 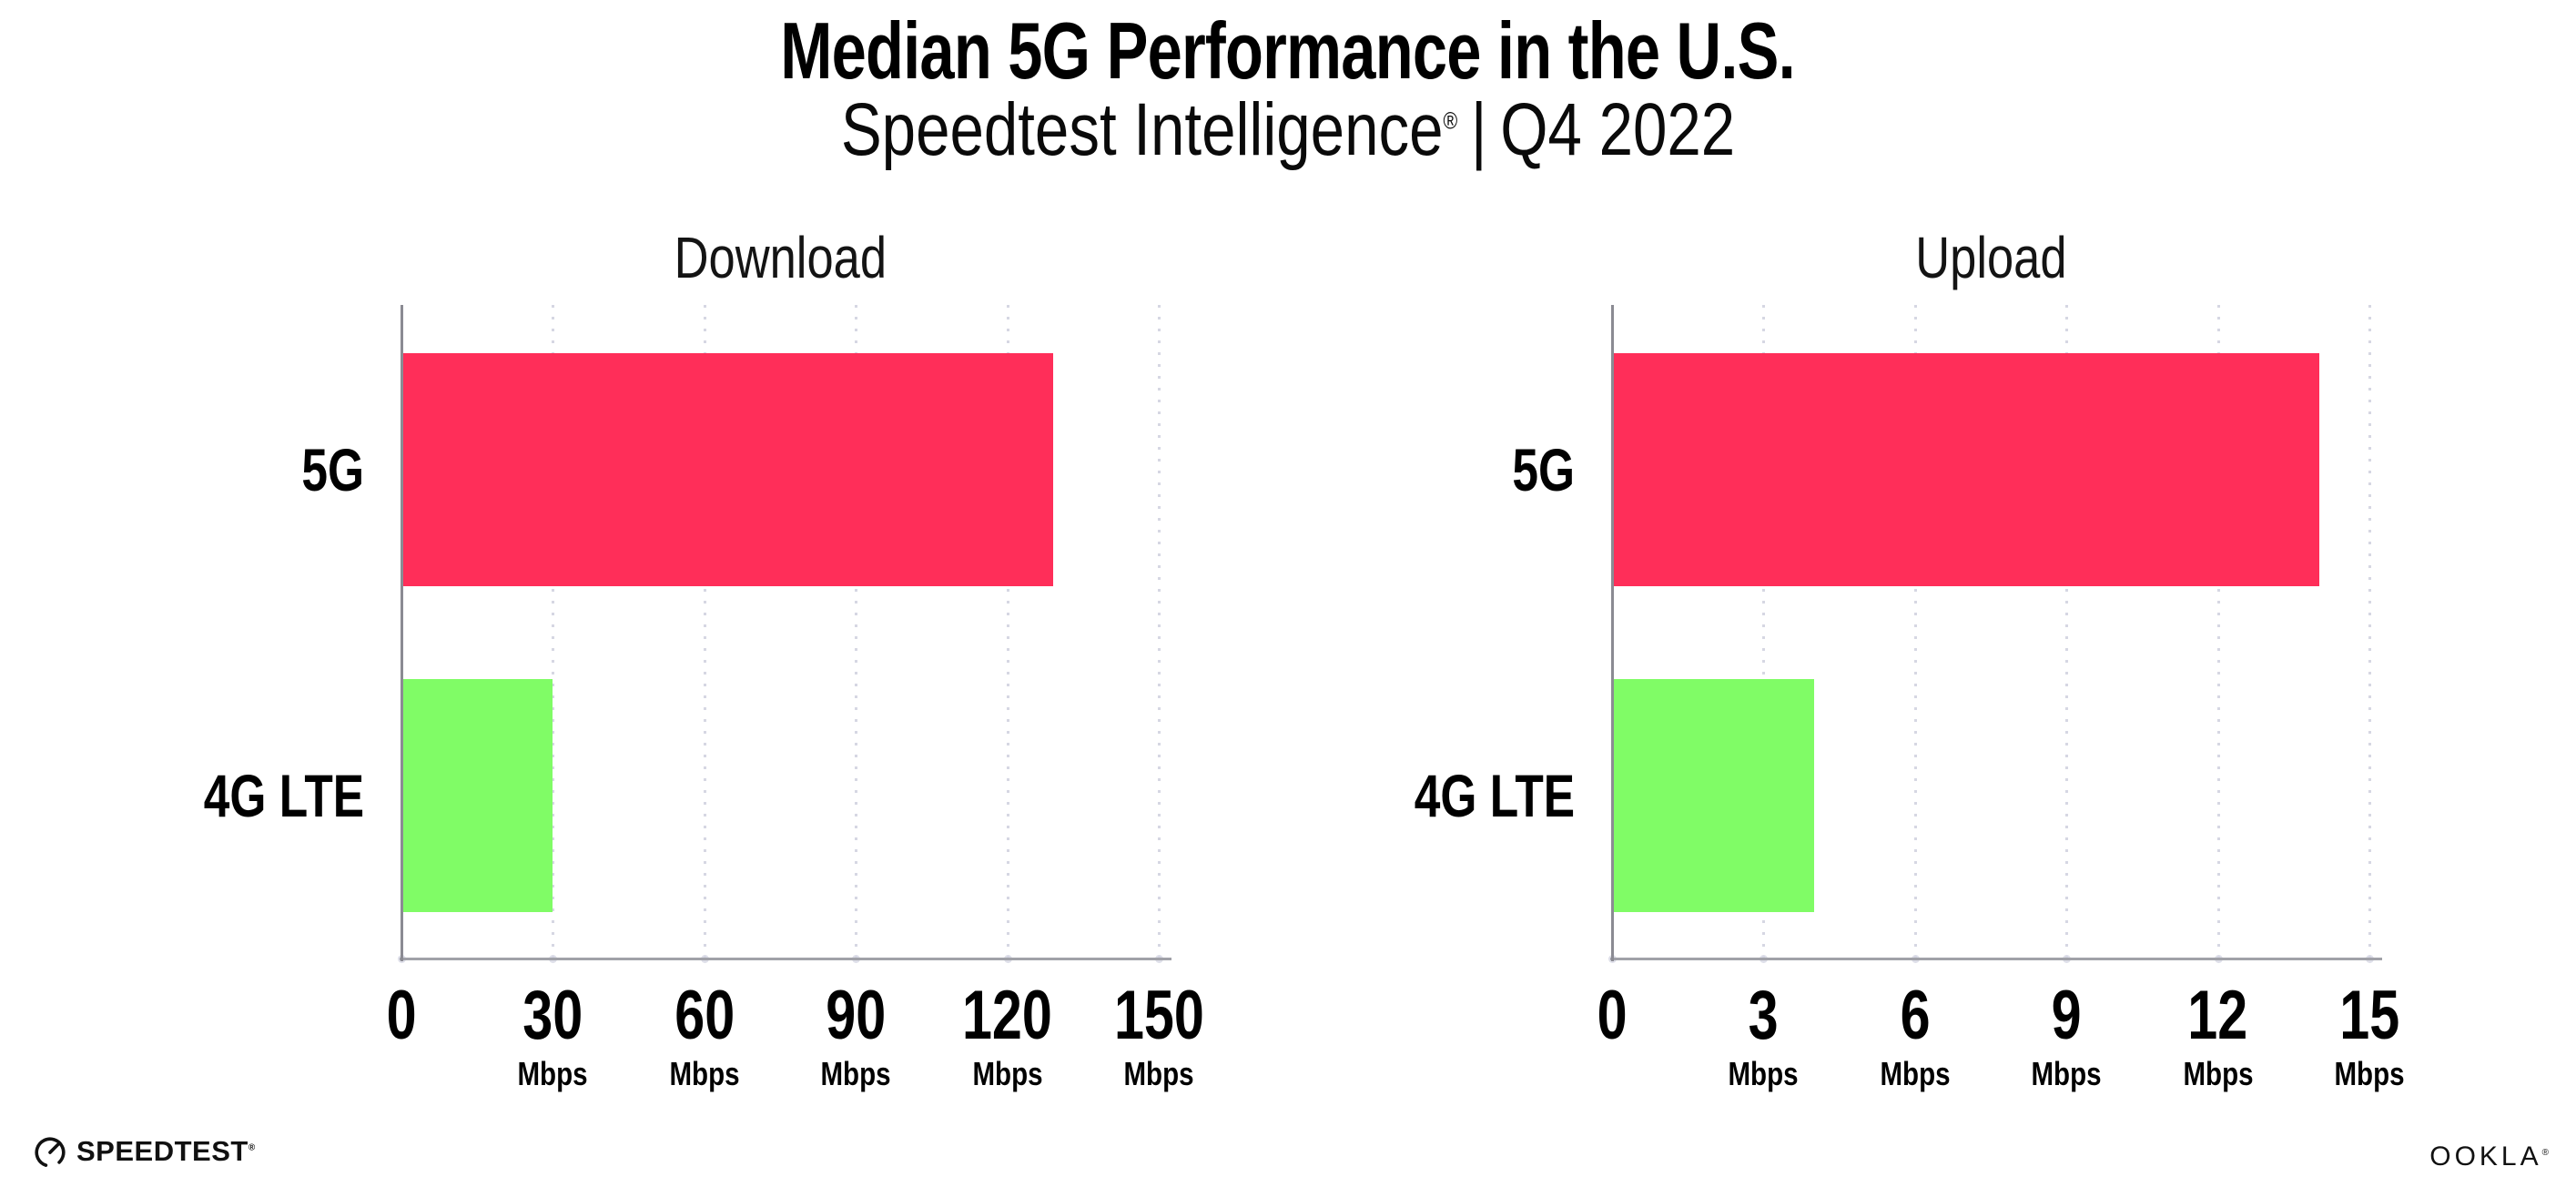 What do you see at coordinates (704, 1036) in the screenshot?
I see `x-tick-60-download: 60 Mbps` at bounding box center [704, 1036].